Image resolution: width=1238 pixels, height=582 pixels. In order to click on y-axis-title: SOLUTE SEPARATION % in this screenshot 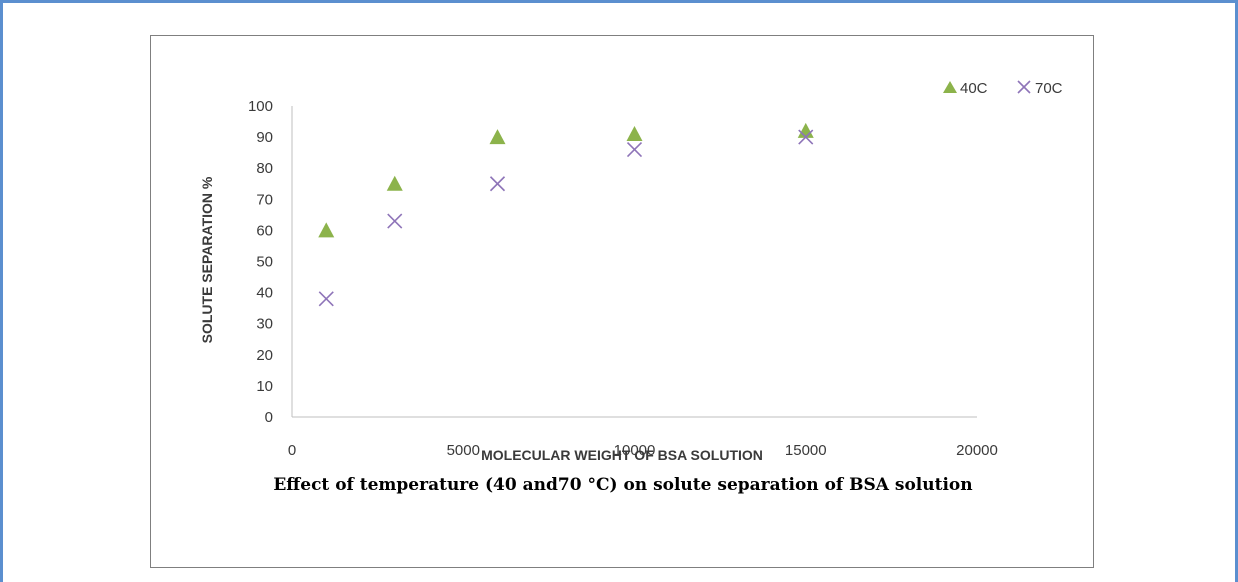, I will do `click(207, 259)`.